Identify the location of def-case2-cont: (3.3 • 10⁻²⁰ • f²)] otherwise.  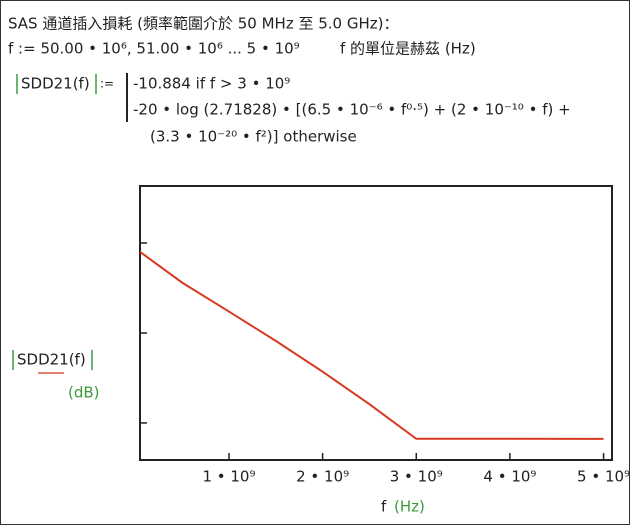
(253, 137).